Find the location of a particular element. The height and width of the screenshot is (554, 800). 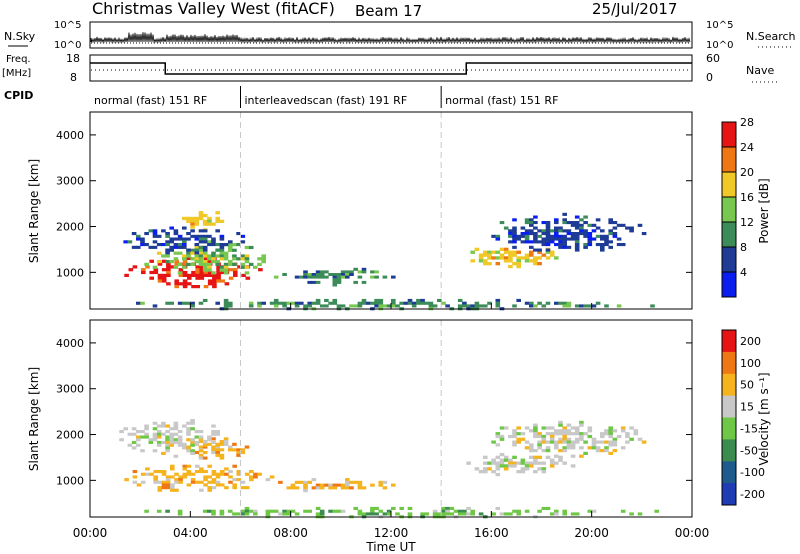

colorbar-swatch is located at coordinates (729, 160).